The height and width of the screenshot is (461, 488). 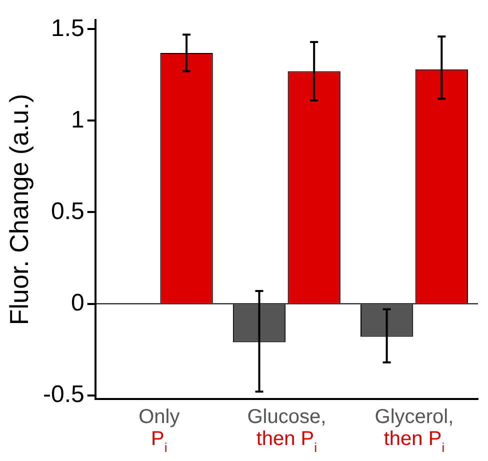 I want to click on y-tick-label: -0.5, so click(x=63, y=394).